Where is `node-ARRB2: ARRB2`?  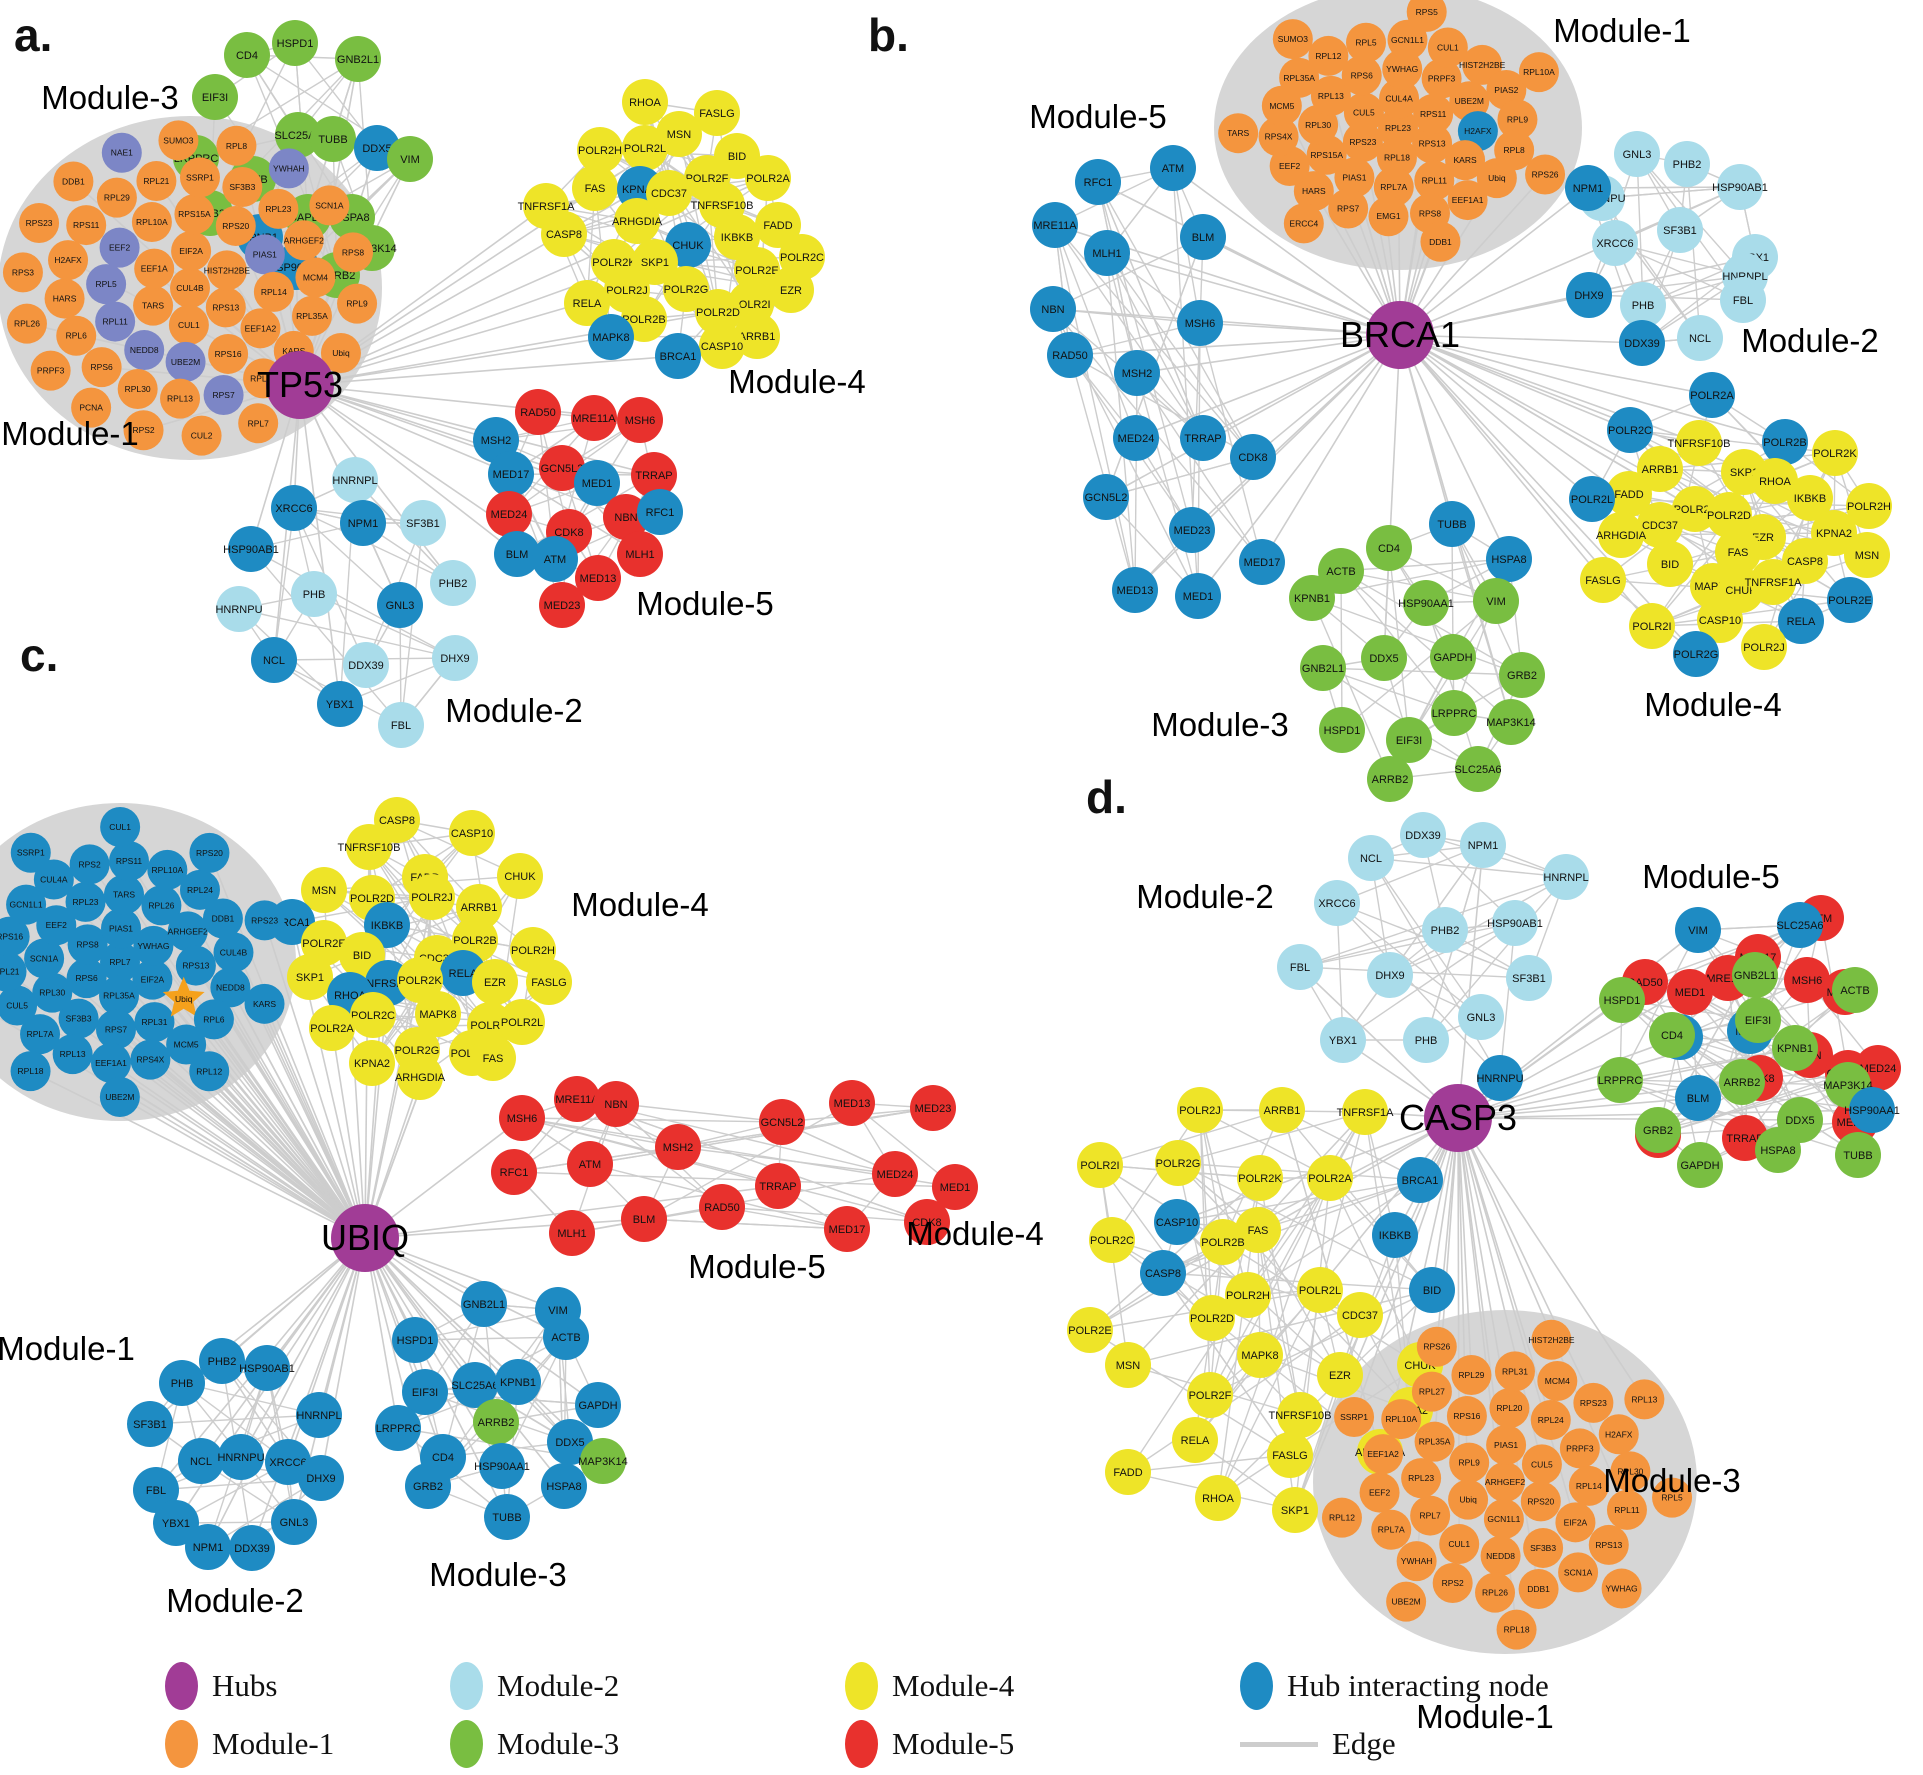
node-ARRB2: ARRB2 is located at coordinates (1390, 779).